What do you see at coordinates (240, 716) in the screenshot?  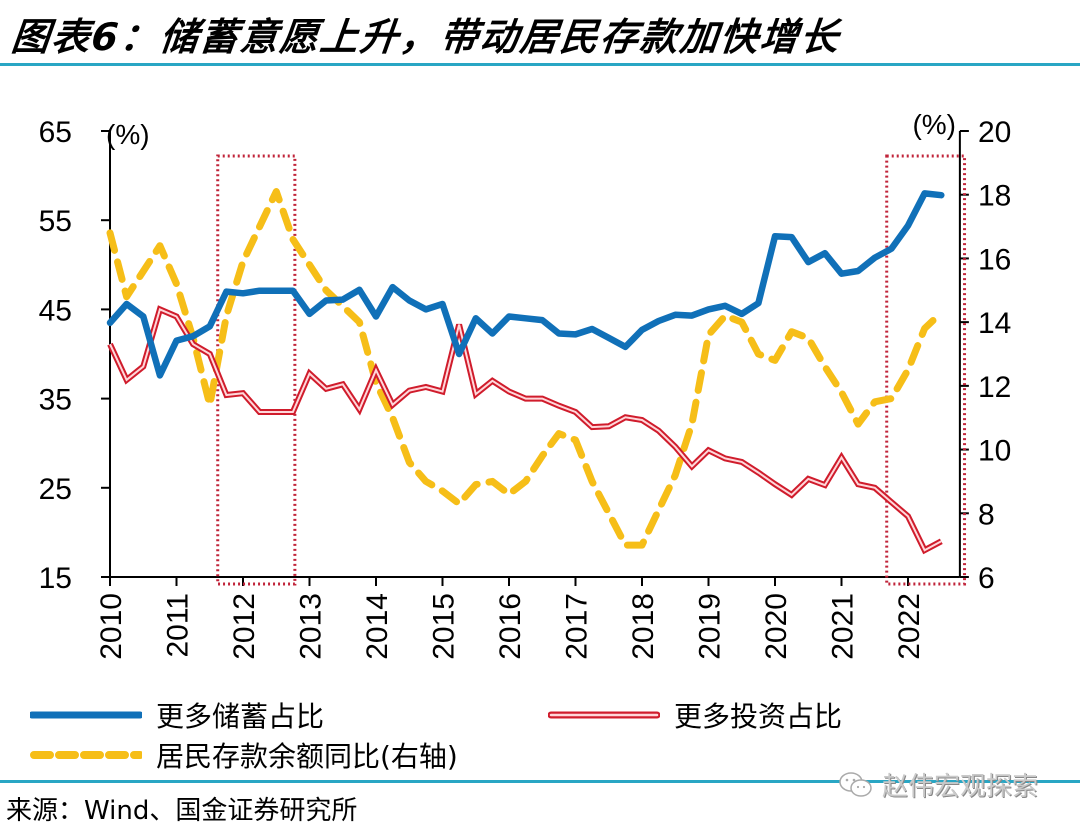 I see `legend-label: 更多储蓄占比` at bounding box center [240, 716].